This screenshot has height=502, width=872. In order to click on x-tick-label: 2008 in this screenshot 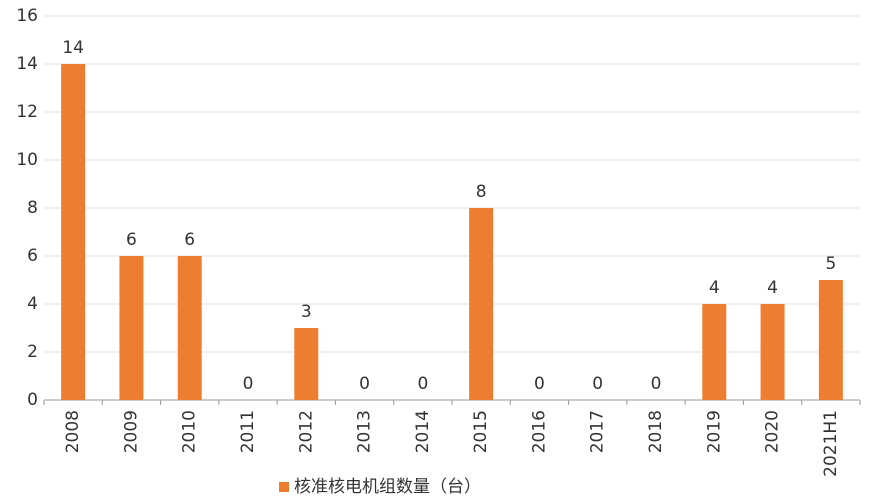, I will do `click(73, 431)`.